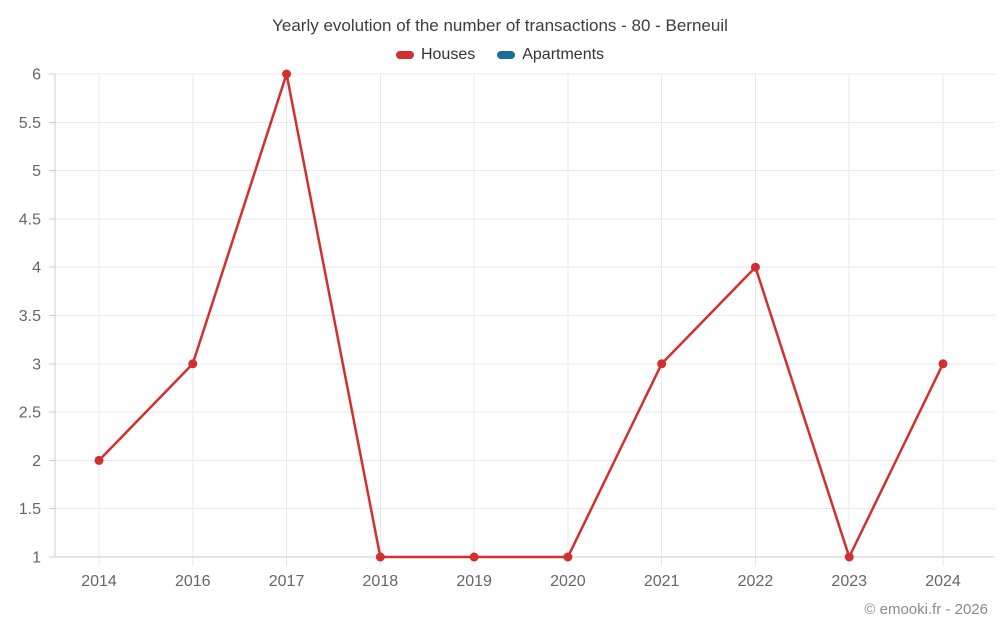 The height and width of the screenshot is (625, 1000). What do you see at coordinates (563, 54) in the screenshot?
I see `legend-label: Apartments` at bounding box center [563, 54].